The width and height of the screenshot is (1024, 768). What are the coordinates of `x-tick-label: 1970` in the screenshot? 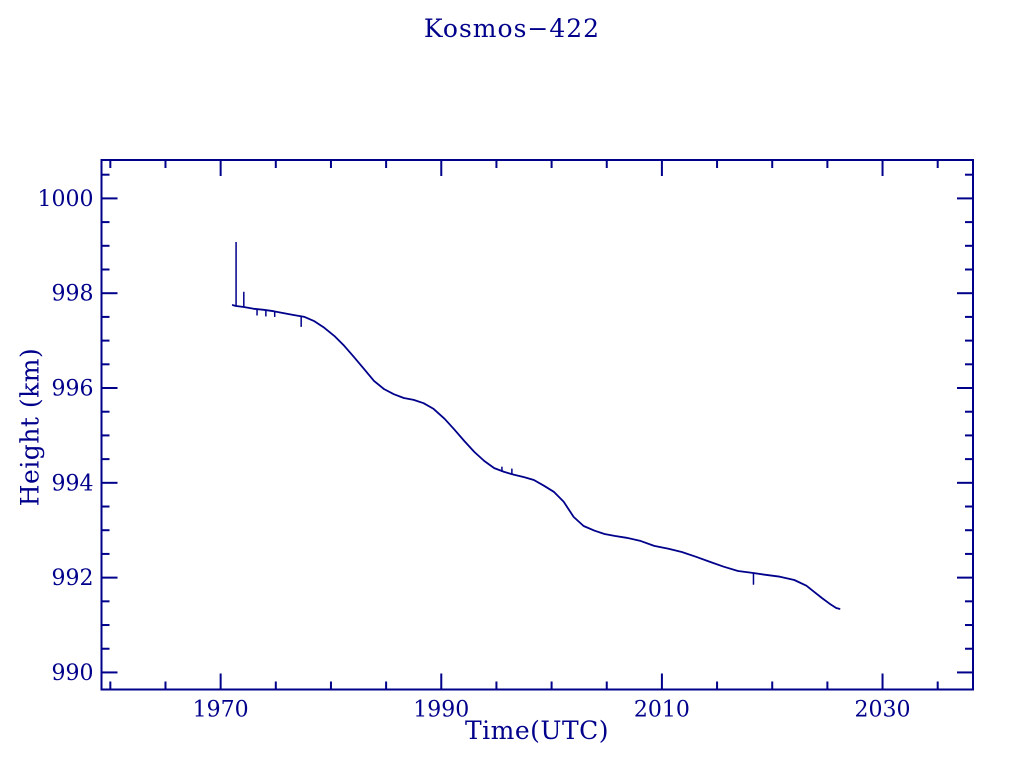 It's located at (221, 710).